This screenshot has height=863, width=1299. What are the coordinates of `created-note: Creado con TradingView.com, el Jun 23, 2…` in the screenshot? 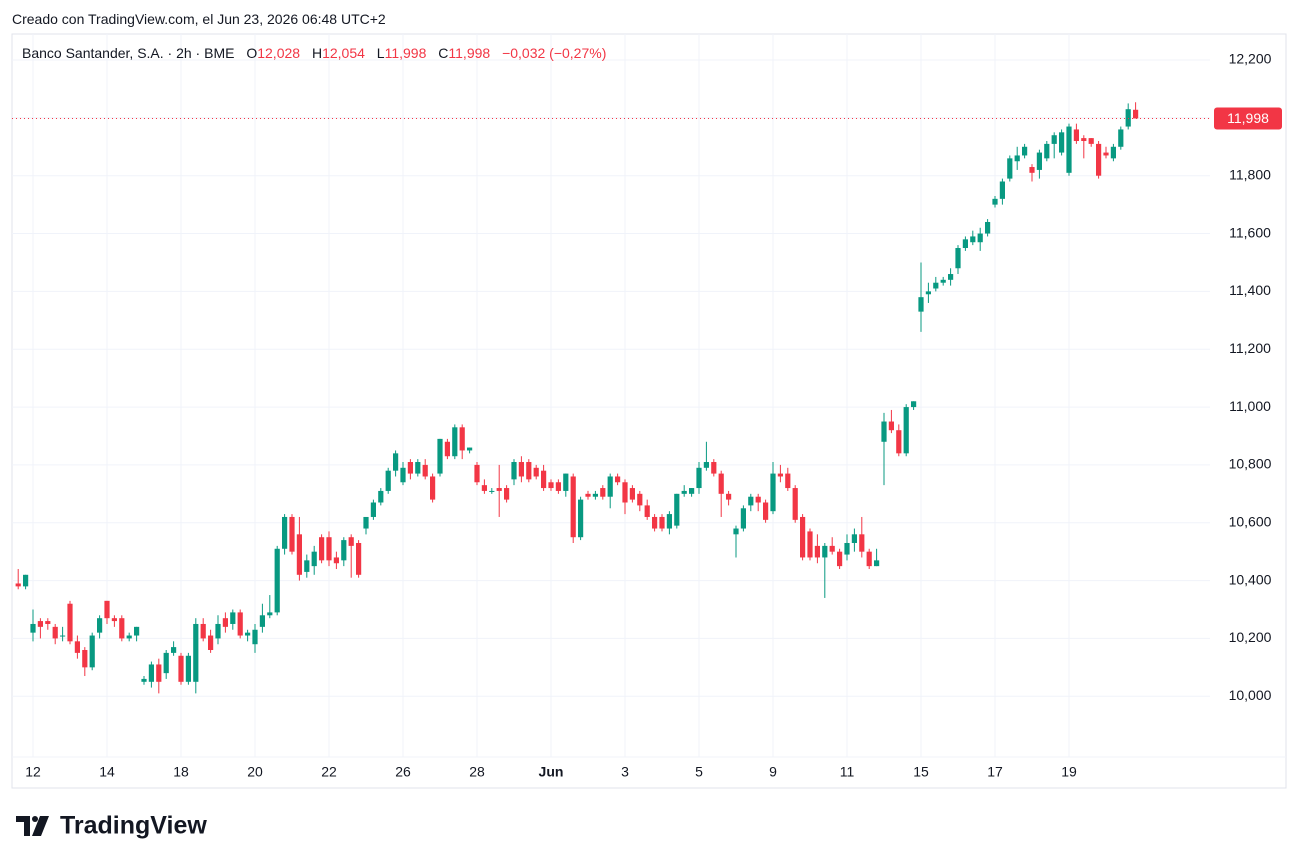 It's located at (199, 19).